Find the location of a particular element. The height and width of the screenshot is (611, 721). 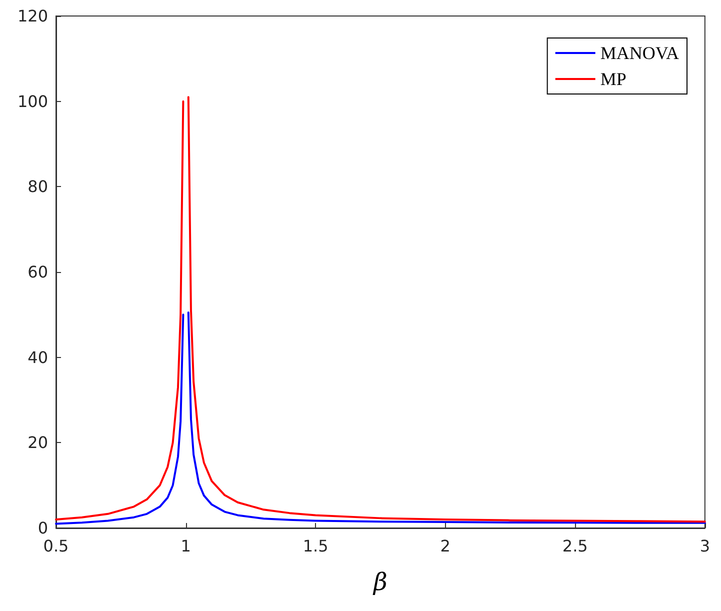

y-tick-label: 60 is located at coordinates (38, 272).